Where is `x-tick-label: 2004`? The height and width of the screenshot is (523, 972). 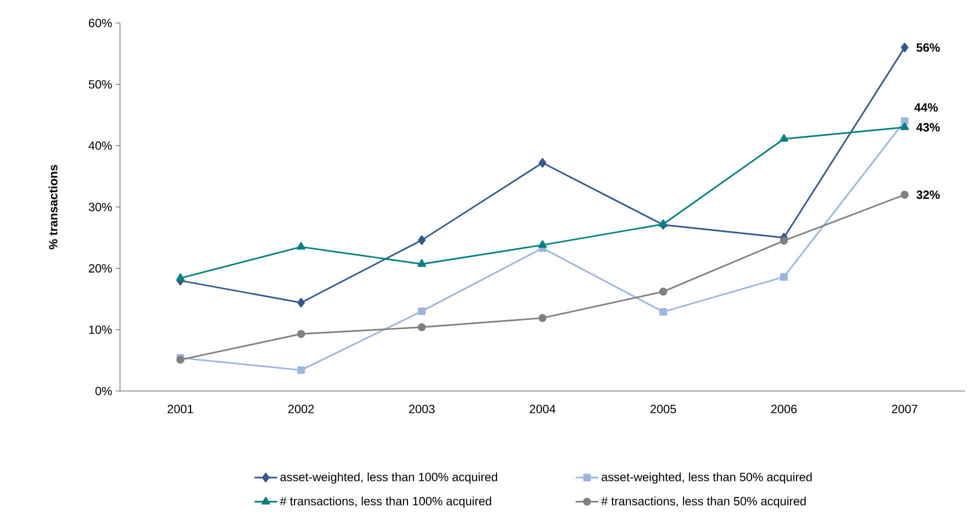 x-tick-label: 2004 is located at coordinates (543, 409).